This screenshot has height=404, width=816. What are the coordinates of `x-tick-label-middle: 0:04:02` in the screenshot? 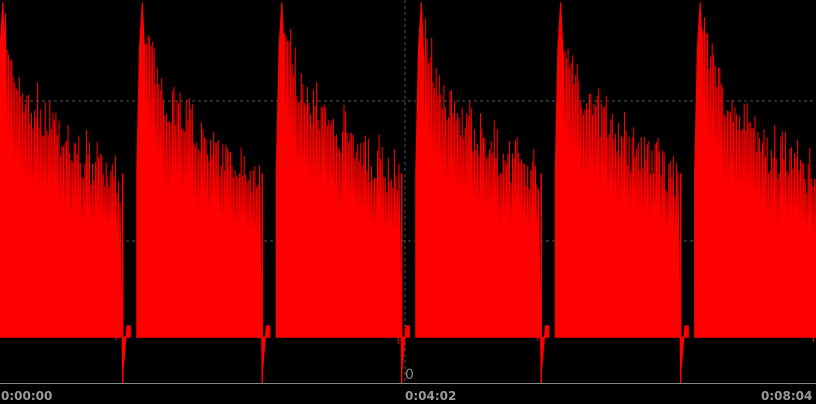 It's located at (430, 396).